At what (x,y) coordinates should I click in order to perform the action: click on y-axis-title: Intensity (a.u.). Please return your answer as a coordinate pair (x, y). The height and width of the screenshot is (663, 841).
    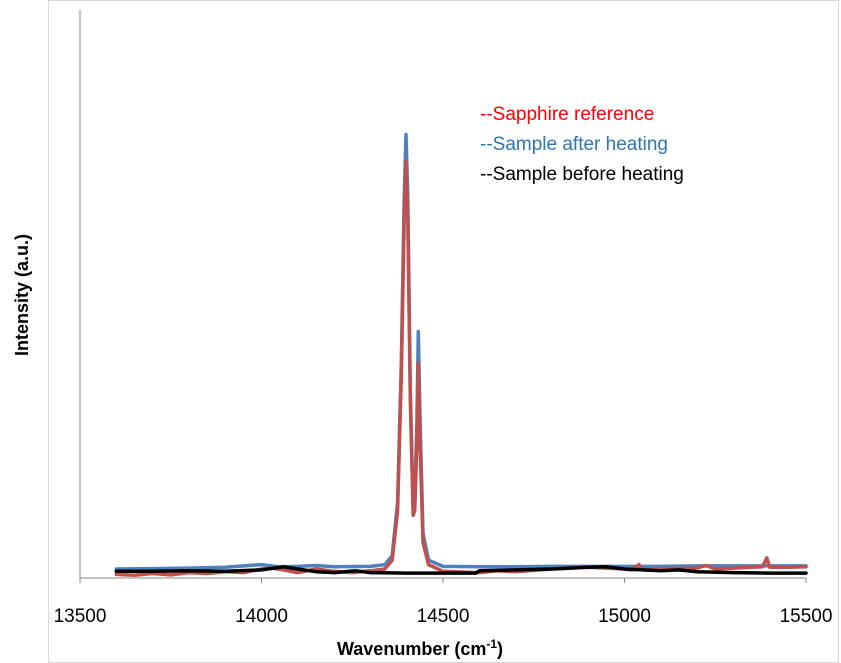
    Looking at the image, I should click on (22, 295).